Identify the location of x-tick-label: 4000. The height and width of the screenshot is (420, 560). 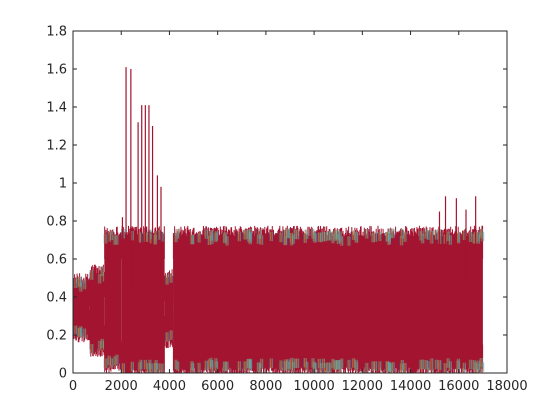
(169, 386).